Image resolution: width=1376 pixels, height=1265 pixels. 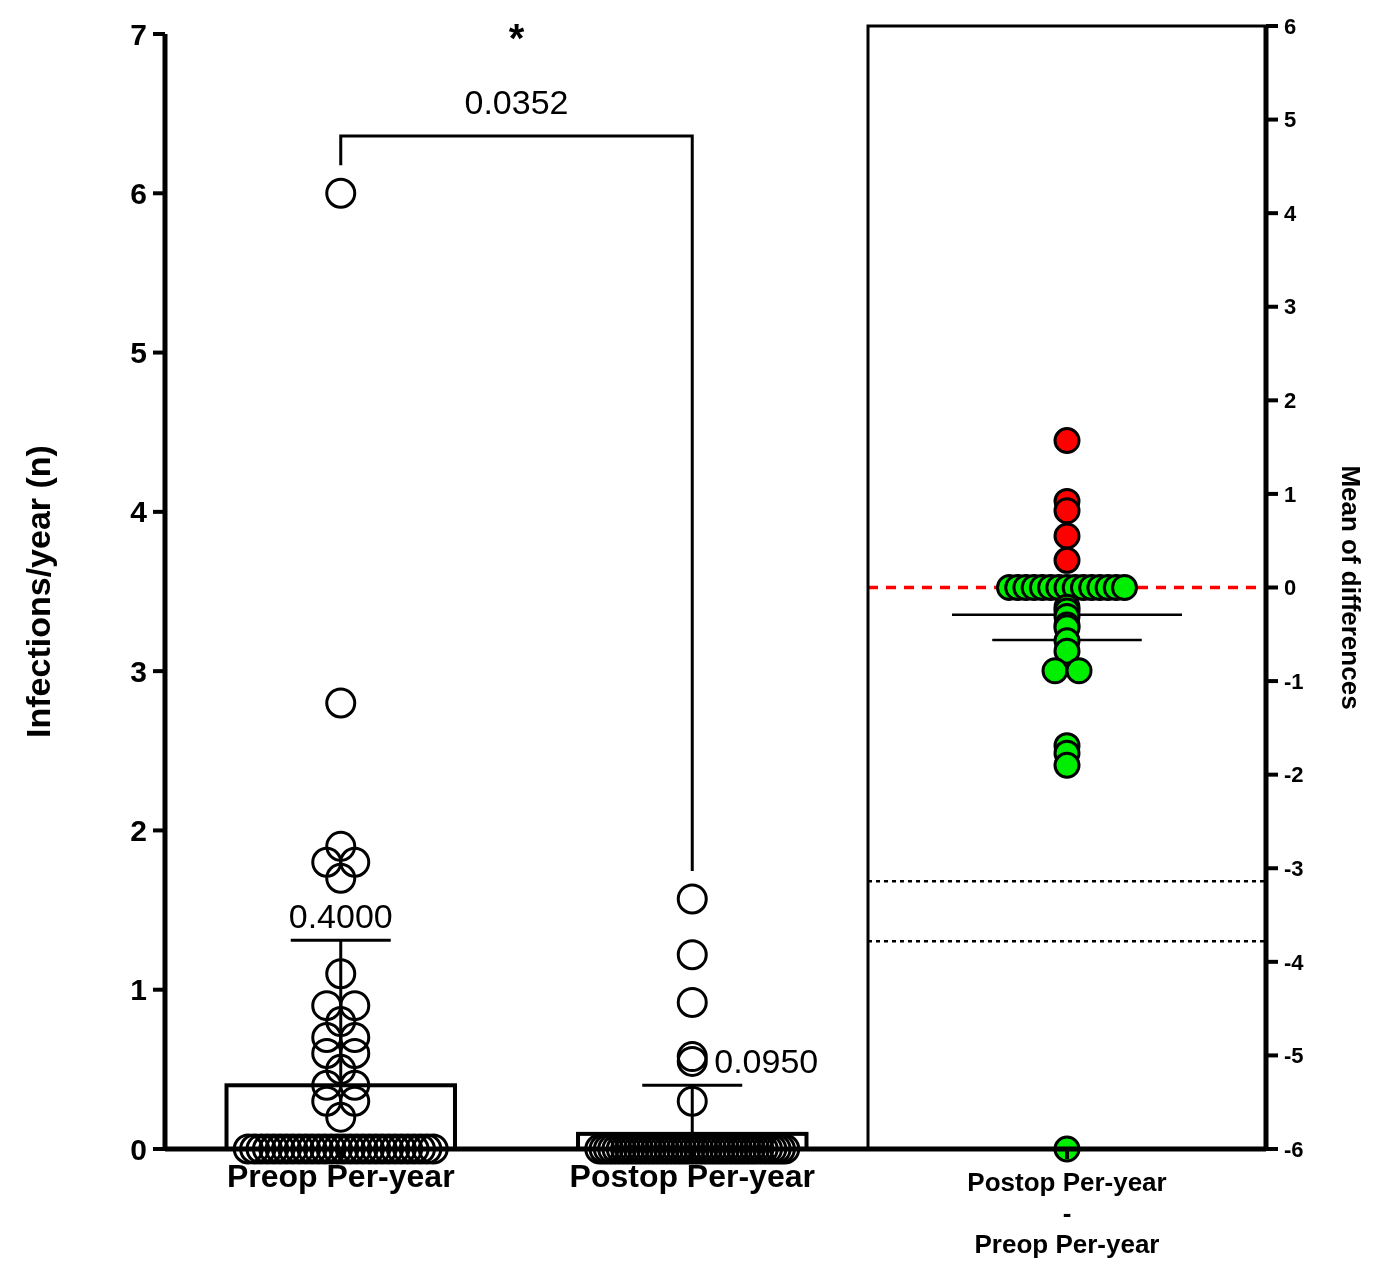 I want to click on annotation: *, so click(x=516, y=38).